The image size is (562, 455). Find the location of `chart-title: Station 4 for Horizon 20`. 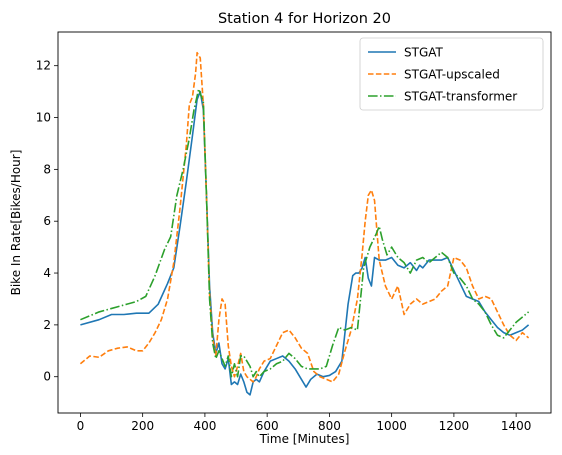

chart-title: Station 4 for Horizon 20 is located at coordinates (304, 19).